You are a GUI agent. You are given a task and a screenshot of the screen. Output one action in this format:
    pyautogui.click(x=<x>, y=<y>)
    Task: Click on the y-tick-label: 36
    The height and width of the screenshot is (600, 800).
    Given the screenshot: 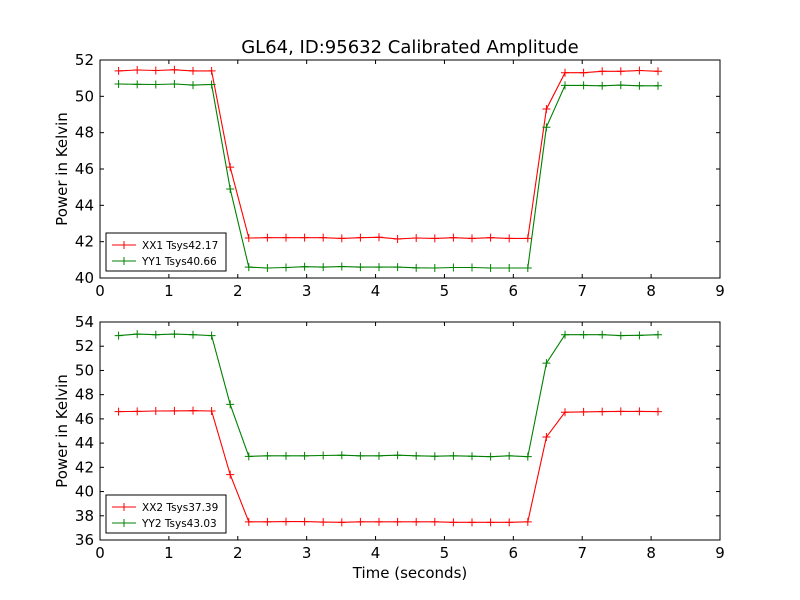 What is the action you would take?
    pyautogui.click(x=84, y=540)
    